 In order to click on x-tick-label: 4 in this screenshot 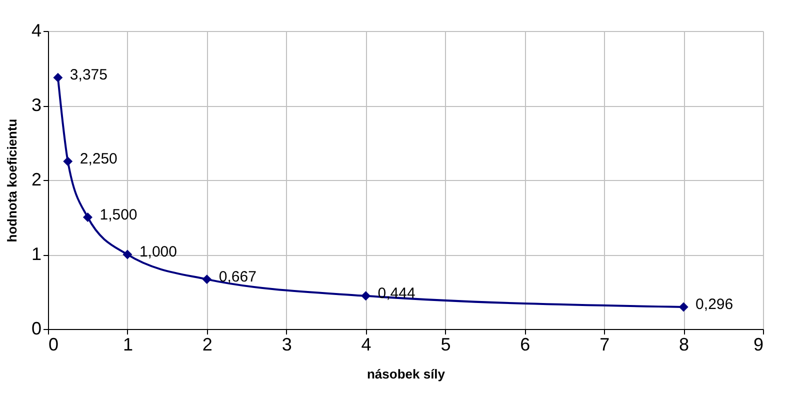, I will do `click(366, 344)`.